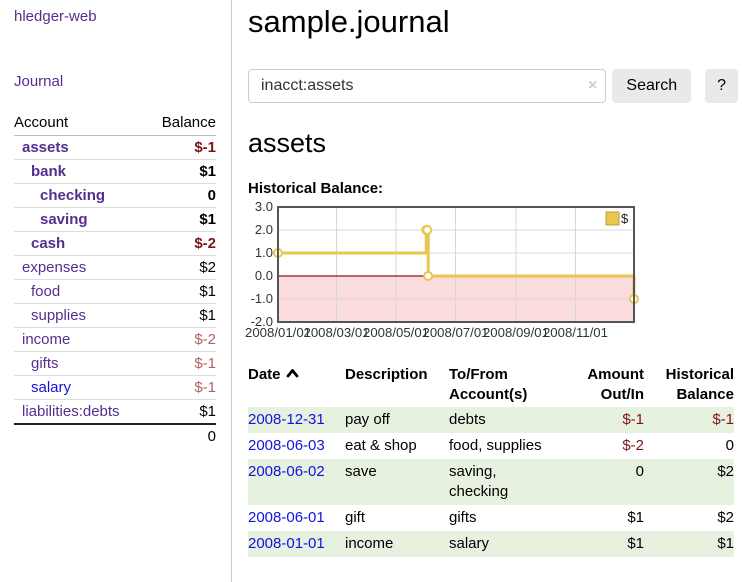 The width and height of the screenshot is (742, 582). Describe the element at coordinates (262, 321) in the screenshot. I see `y-tick-label: -2.0` at that location.